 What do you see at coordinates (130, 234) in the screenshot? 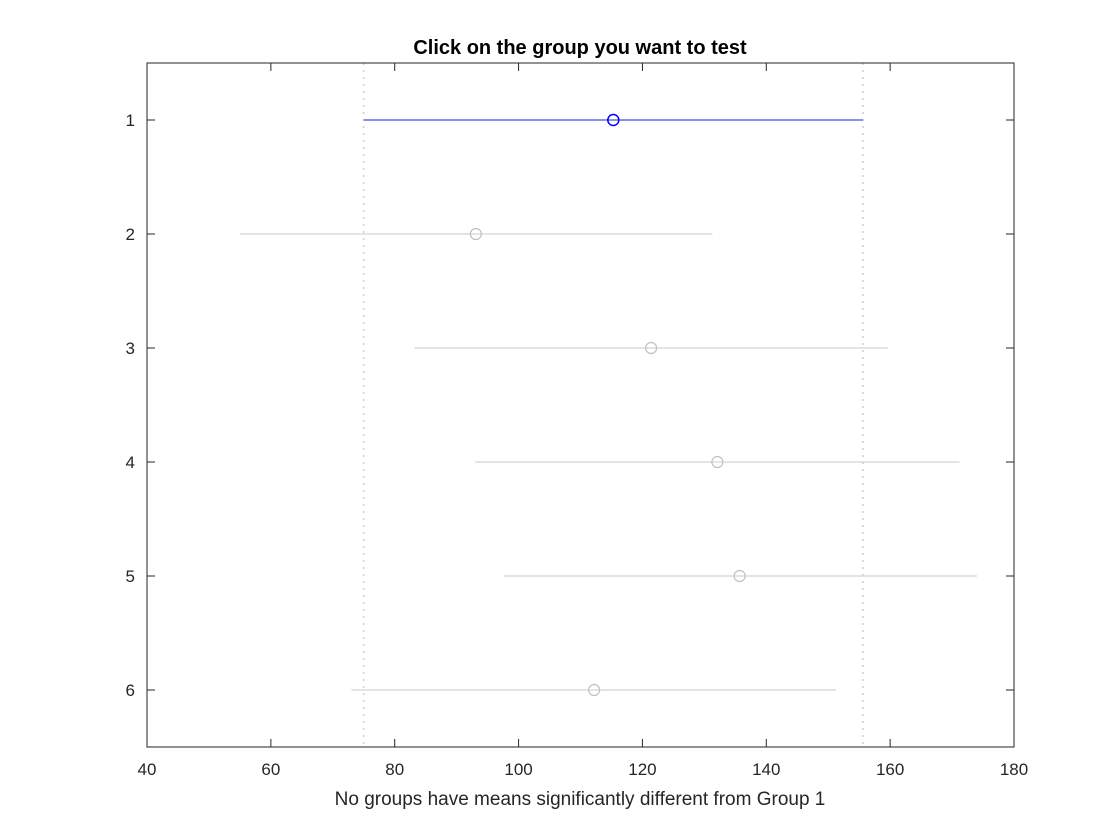
I see `y-tick-label: 2` at bounding box center [130, 234].